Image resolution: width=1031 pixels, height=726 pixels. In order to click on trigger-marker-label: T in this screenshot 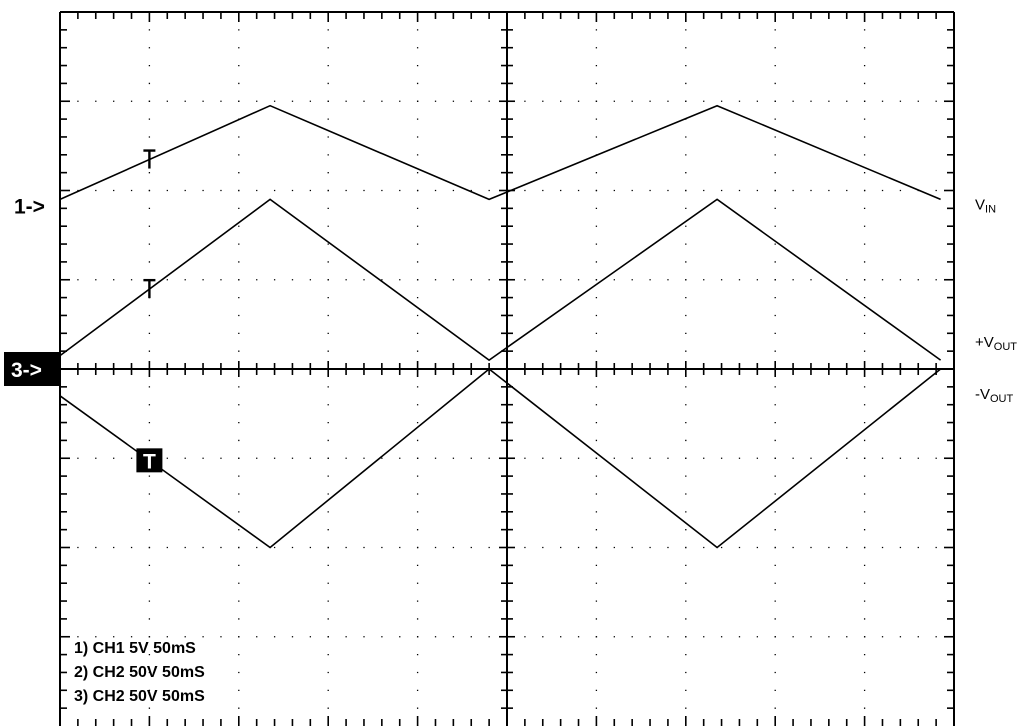, I will do `click(149, 461)`.